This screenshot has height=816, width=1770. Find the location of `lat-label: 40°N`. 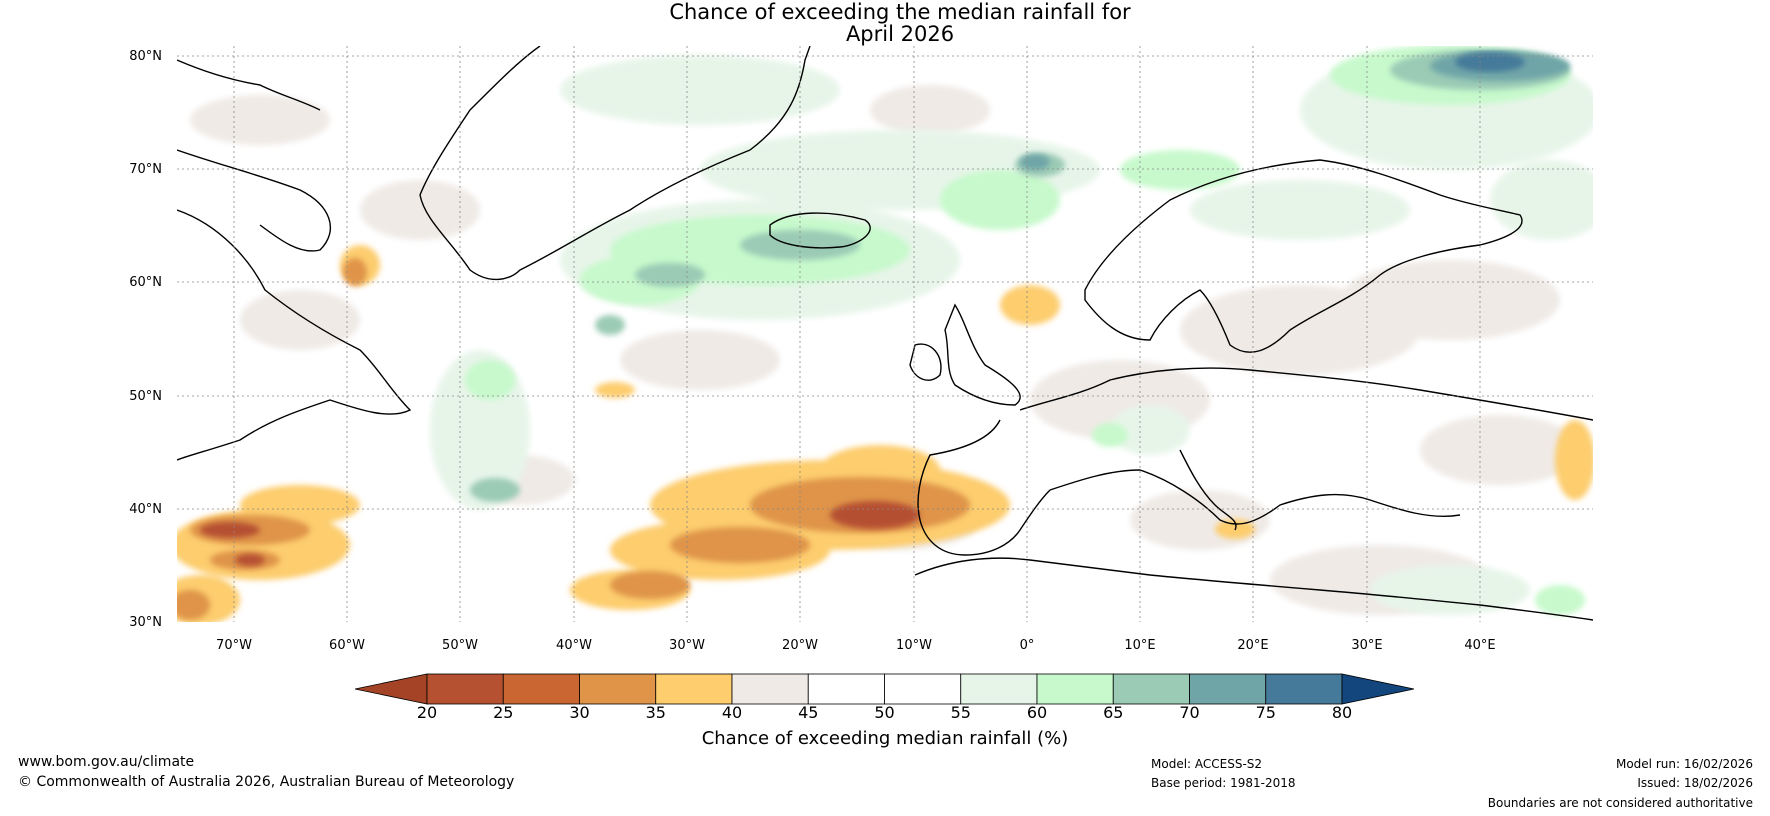

lat-label: 40°N is located at coordinates (145, 509).